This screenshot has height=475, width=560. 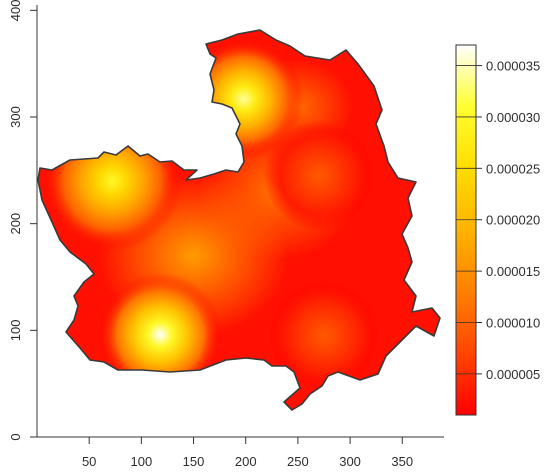 I want to click on y-tick-label: 400, so click(x=15, y=10).